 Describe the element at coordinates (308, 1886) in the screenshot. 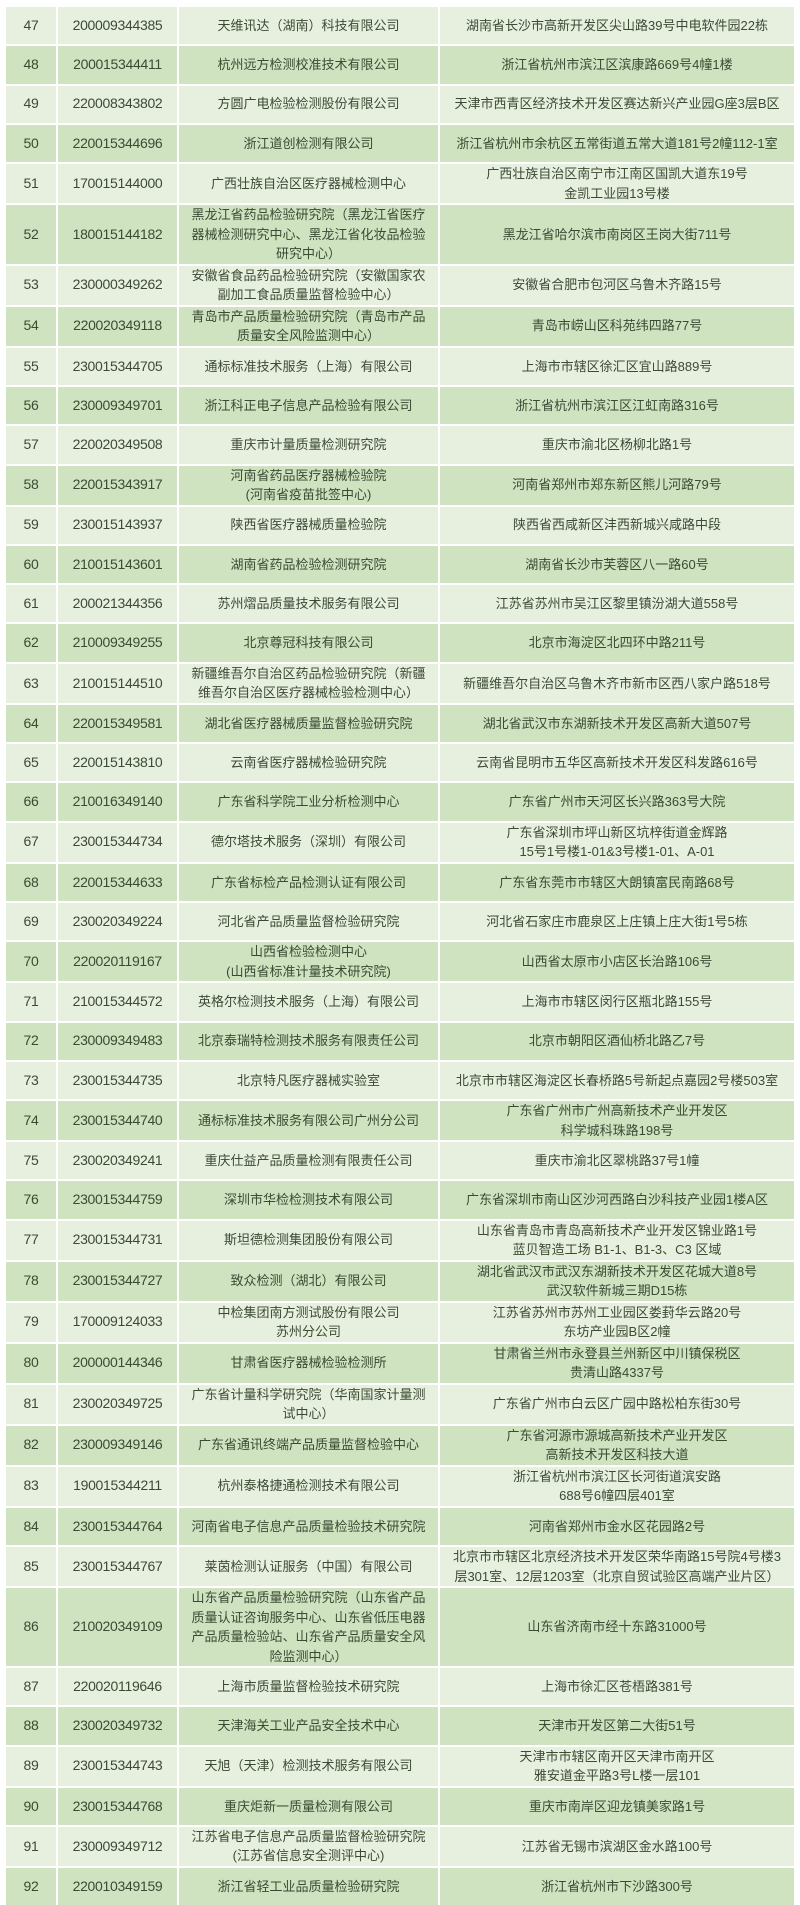

I see `institution-name: 浙江省轻工业品质量检验研究院` at that location.